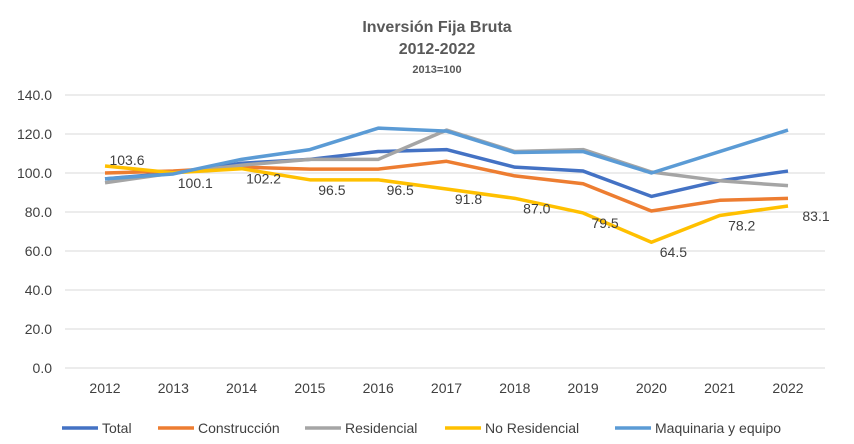 Image resolution: width=854 pixels, height=444 pixels. Describe the element at coordinates (381, 428) in the screenshot. I see `legend-label: Residencial` at that location.